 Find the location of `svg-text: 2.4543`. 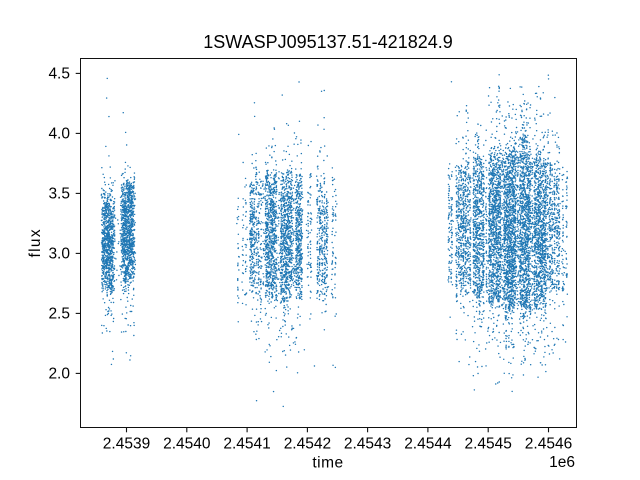

svg-text: 2.4543 is located at coordinates (367, 443).